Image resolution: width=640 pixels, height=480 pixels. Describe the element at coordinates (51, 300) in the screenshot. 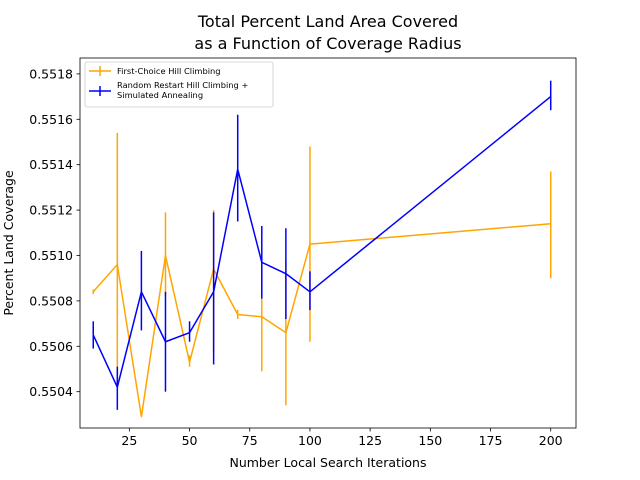

I see `y-tick-label: 0.5508` at that location.